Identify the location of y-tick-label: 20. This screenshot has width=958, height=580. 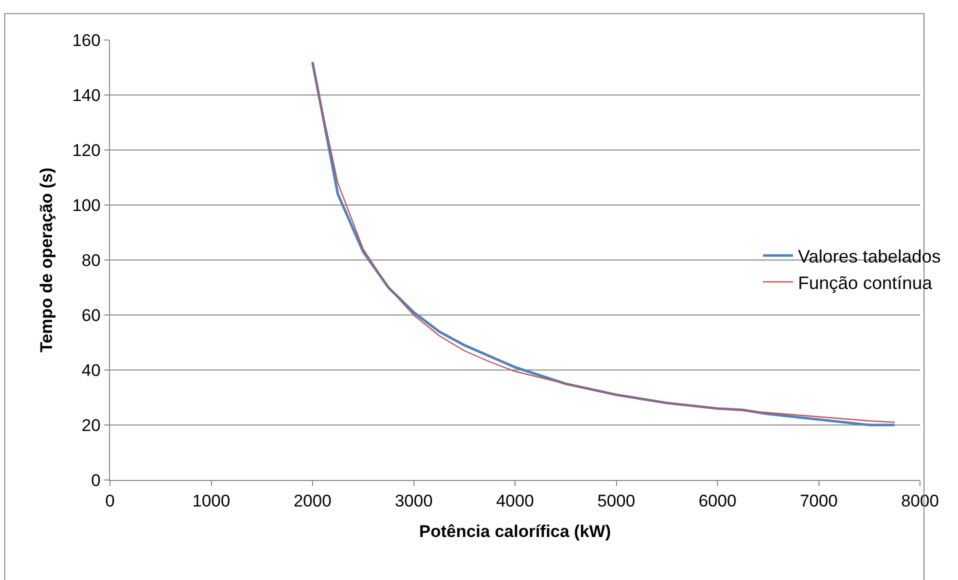
(91, 425).